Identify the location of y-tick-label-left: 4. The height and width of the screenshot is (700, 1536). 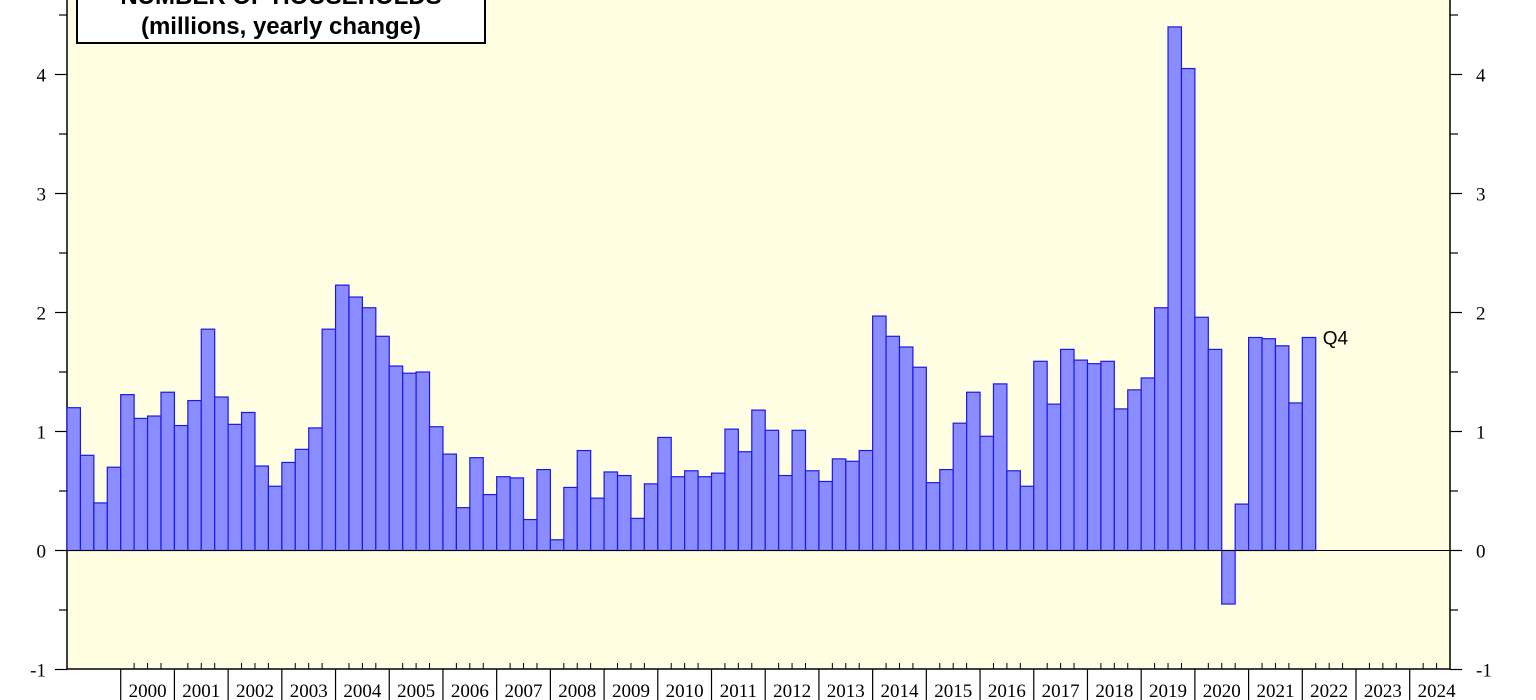
(42, 76).